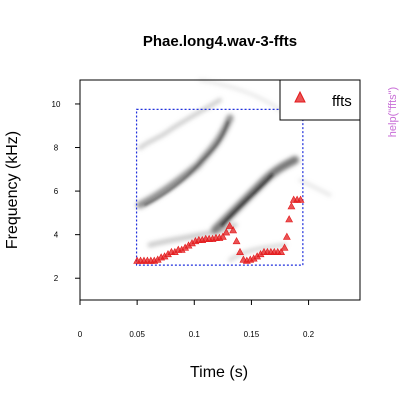  Describe the element at coordinates (137, 334) in the screenshot. I see `x-tick-label: 0.05` at that location.